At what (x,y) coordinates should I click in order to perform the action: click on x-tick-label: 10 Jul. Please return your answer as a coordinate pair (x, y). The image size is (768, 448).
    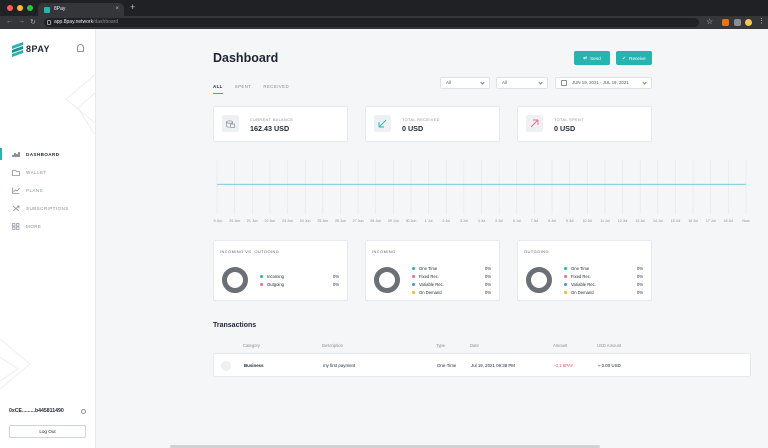
    Looking at the image, I should click on (588, 221).